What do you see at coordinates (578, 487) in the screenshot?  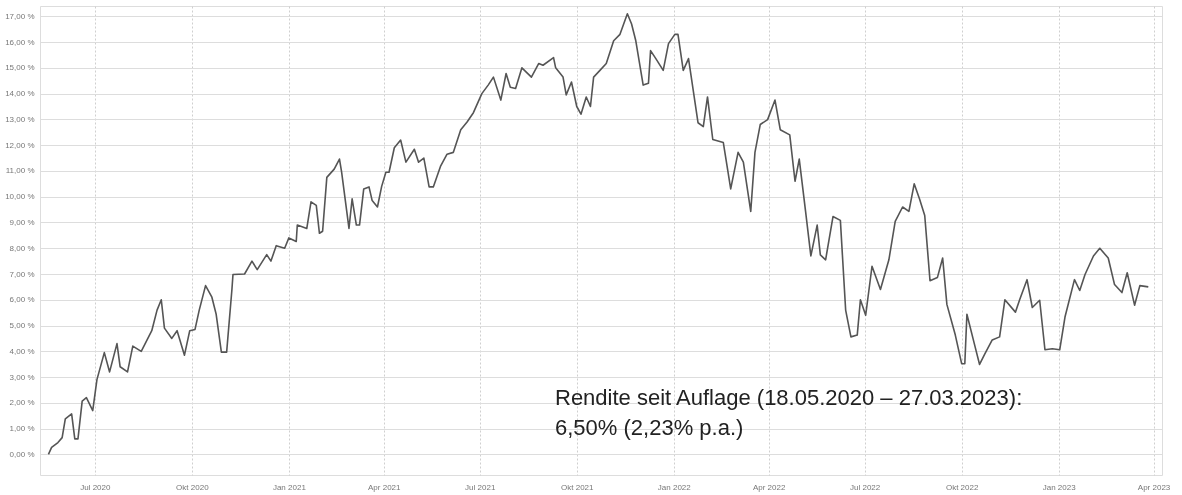 I see `x-tick-label: Okt 2021` at bounding box center [578, 487].